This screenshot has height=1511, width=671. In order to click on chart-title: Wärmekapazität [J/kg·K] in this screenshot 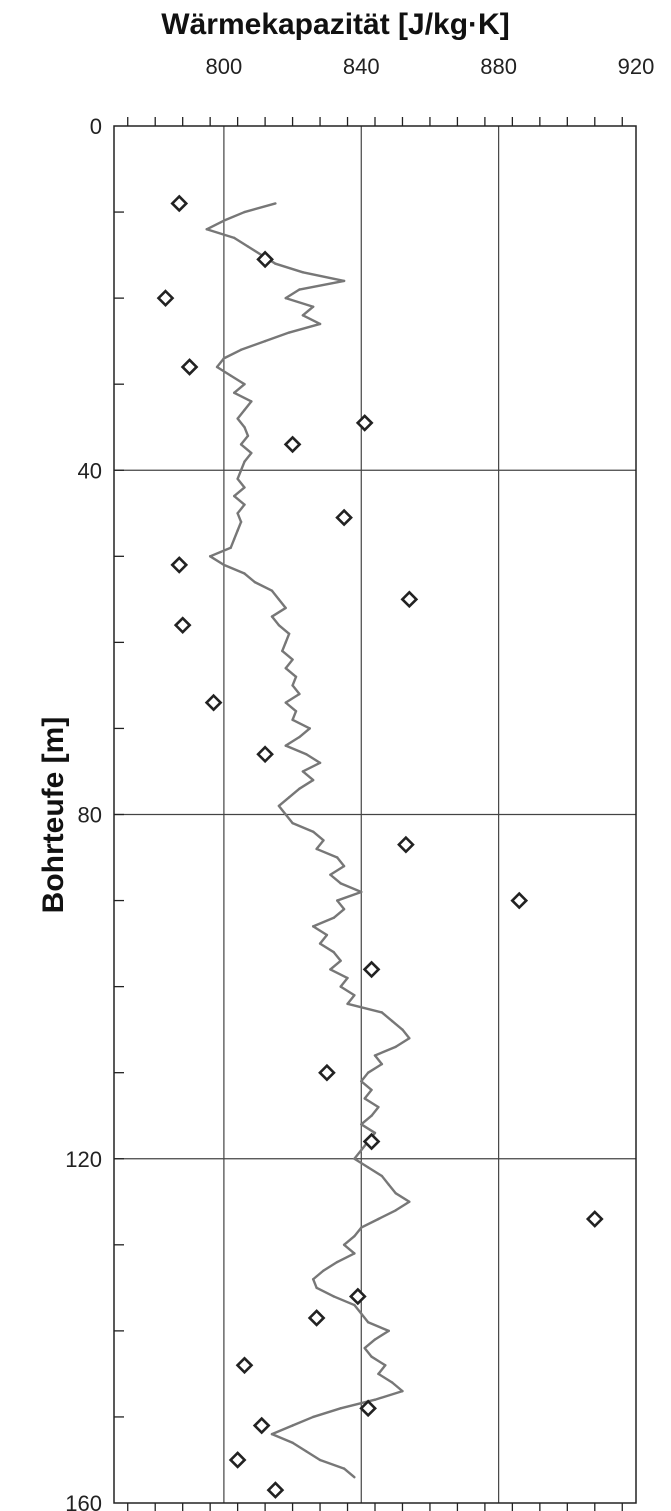, I will do `click(335, 24)`.